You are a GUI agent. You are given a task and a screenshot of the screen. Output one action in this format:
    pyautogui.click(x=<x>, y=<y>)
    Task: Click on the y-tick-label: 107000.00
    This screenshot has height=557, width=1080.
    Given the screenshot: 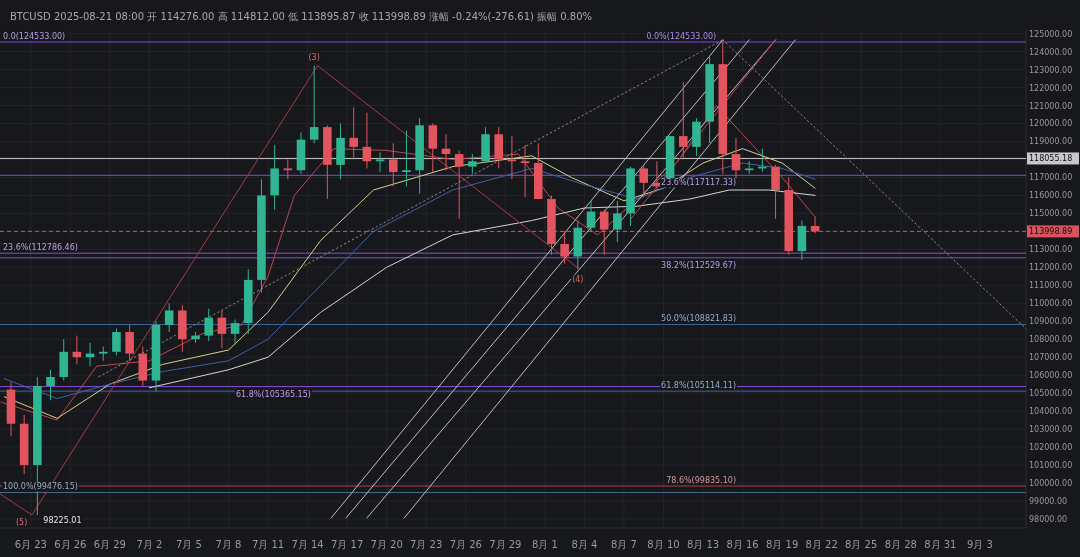 What is the action you would take?
    pyautogui.click(x=1051, y=358)
    